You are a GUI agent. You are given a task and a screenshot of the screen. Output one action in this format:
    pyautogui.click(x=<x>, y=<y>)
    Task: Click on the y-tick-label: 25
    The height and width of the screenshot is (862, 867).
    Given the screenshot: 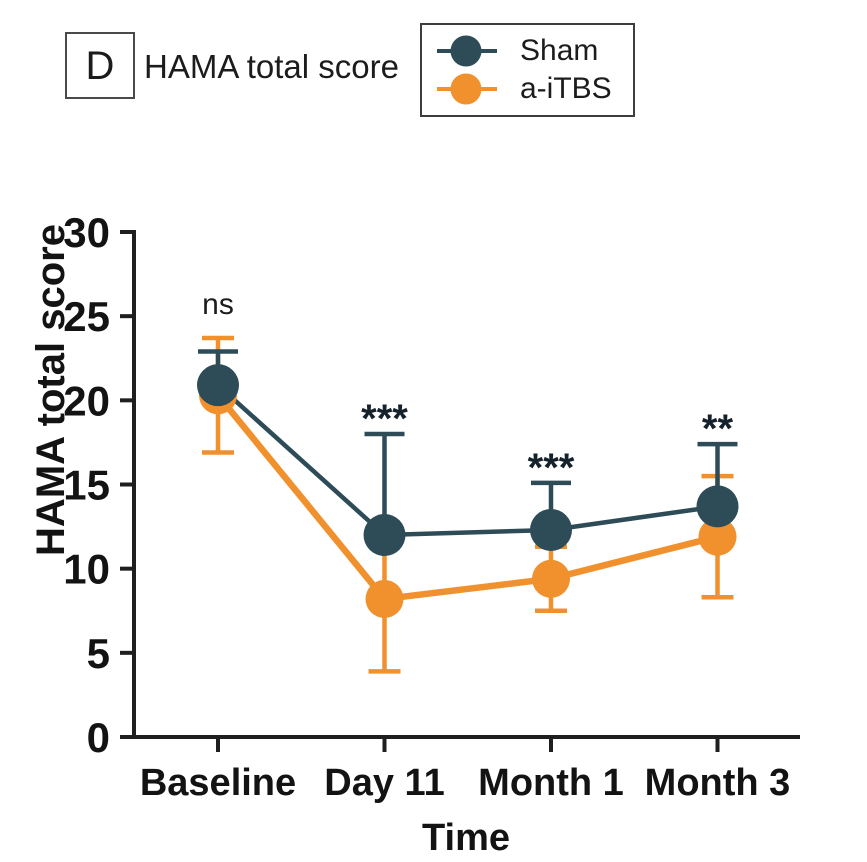 What is the action you would take?
    pyautogui.click(x=86, y=316)
    